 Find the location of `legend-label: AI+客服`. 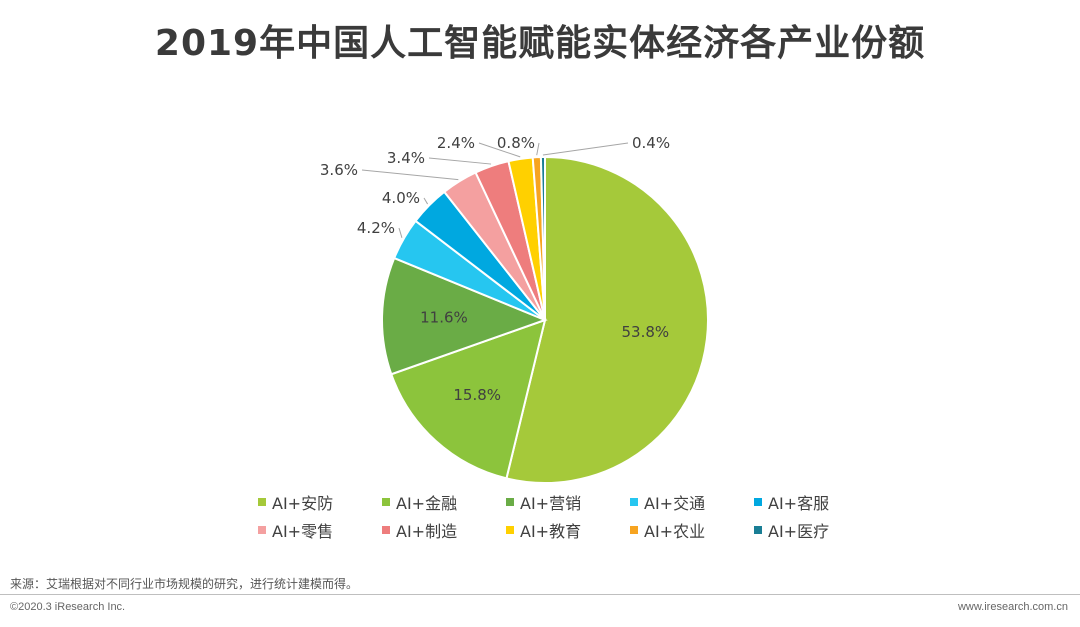

legend-label: AI+客服 is located at coordinates (799, 503).